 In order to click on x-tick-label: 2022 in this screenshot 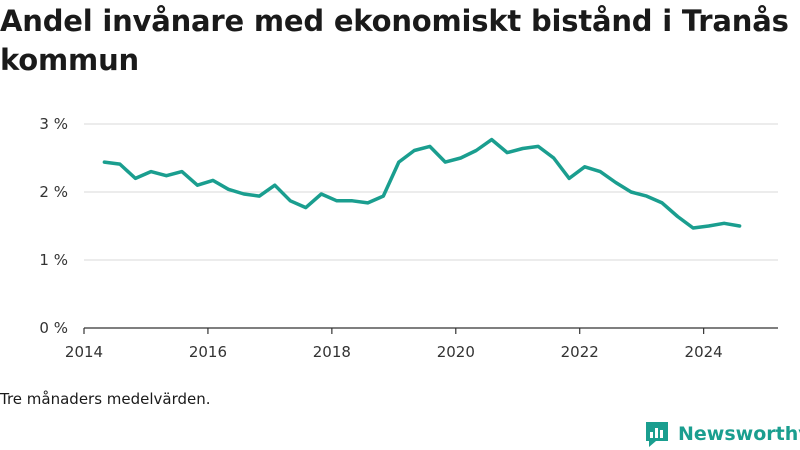, I will do `click(580, 352)`.